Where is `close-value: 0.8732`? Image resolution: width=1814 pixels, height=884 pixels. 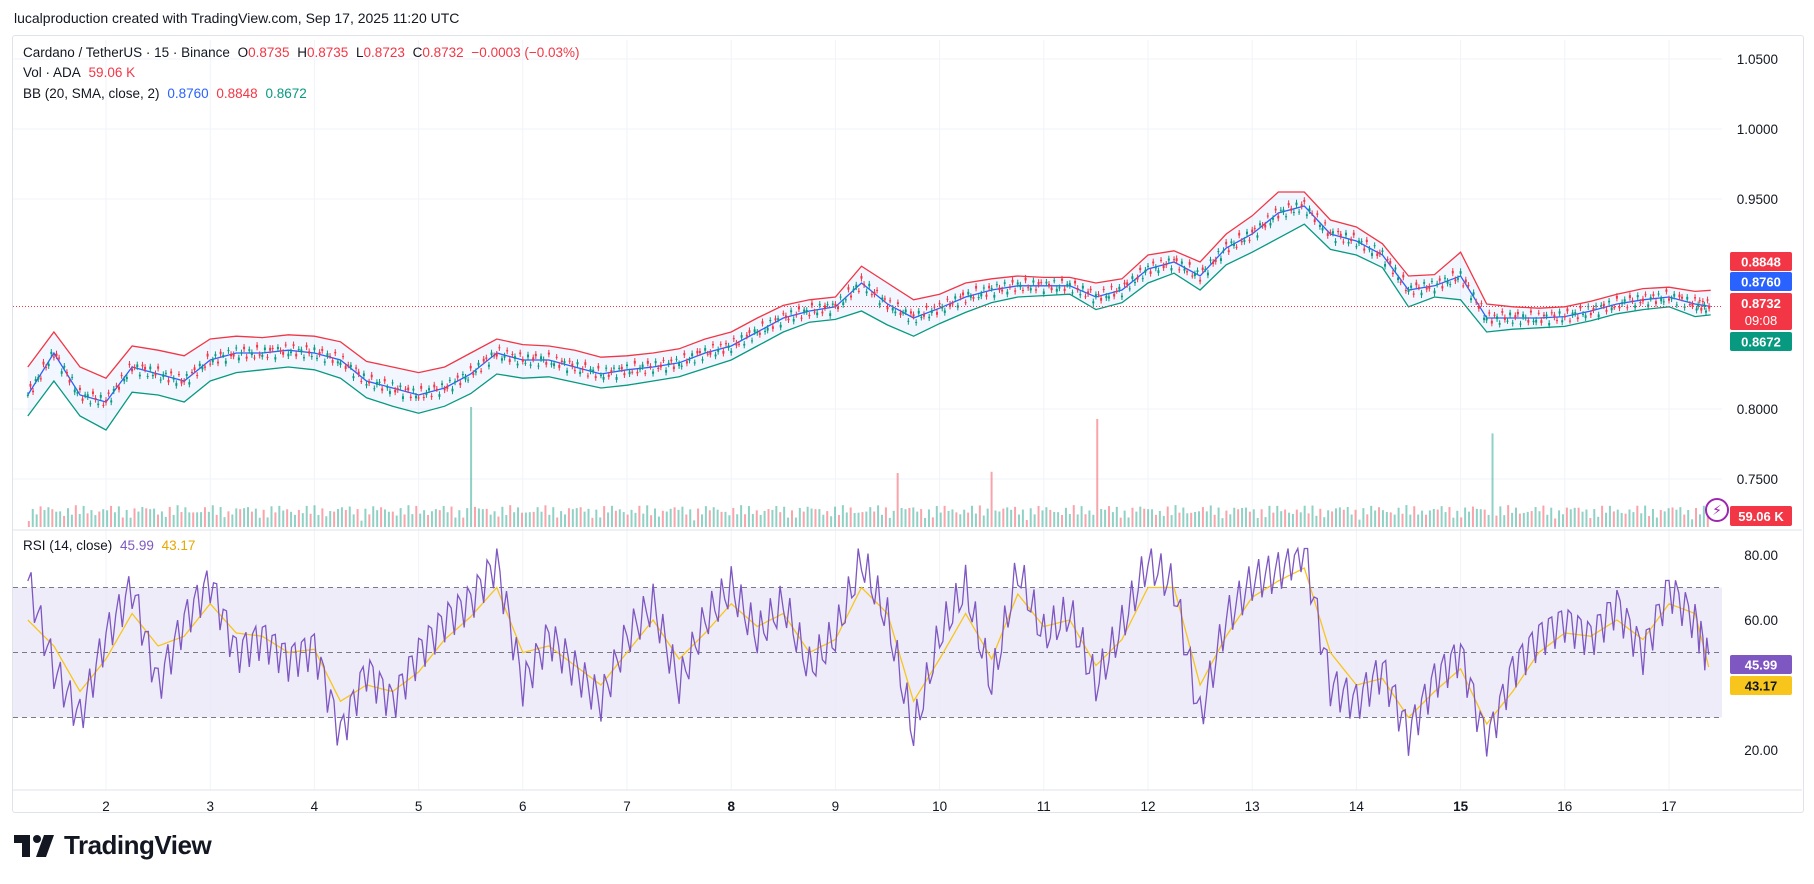
close-value: 0.8732 is located at coordinates (443, 52).